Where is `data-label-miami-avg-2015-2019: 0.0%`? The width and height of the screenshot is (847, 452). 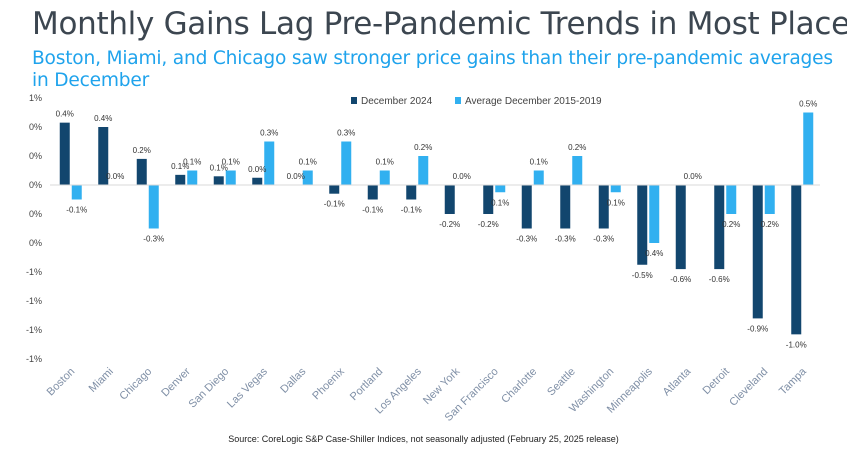
data-label-miami-avg-2015-2019: 0.0% is located at coordinates (115, 176).